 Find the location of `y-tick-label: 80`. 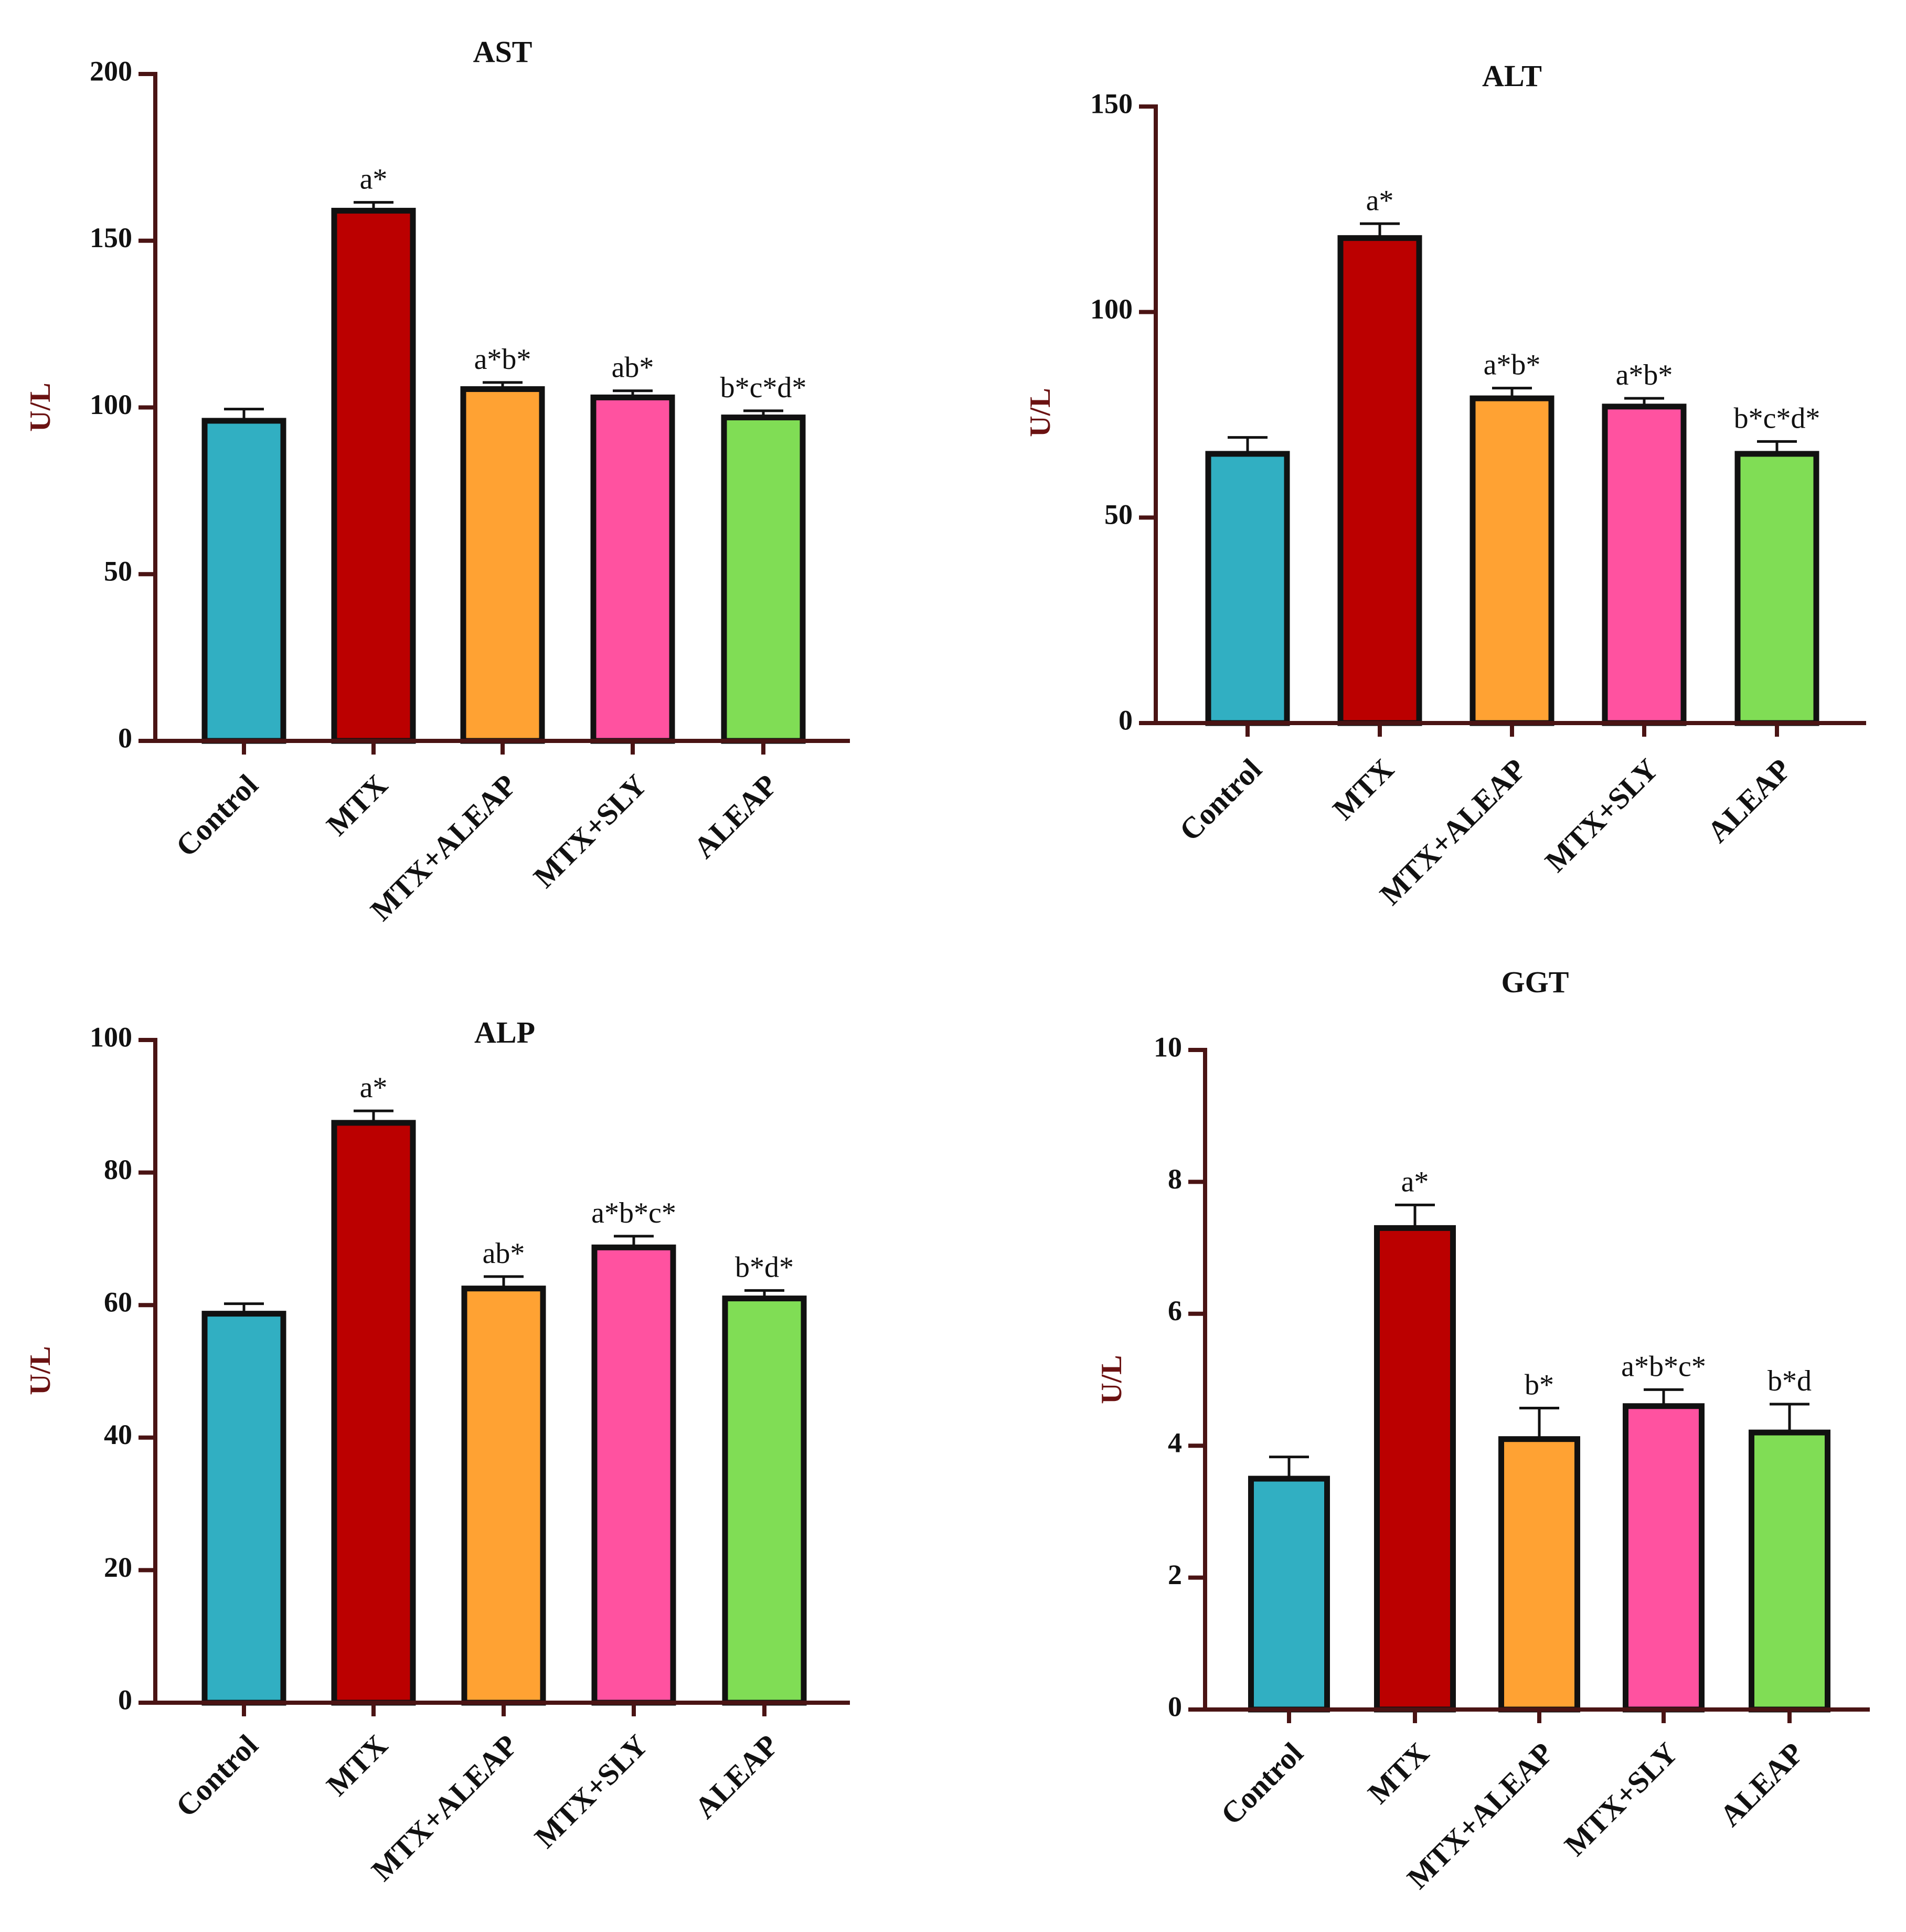

y-tick-label: 80 is located at coordinates (118, 1169).